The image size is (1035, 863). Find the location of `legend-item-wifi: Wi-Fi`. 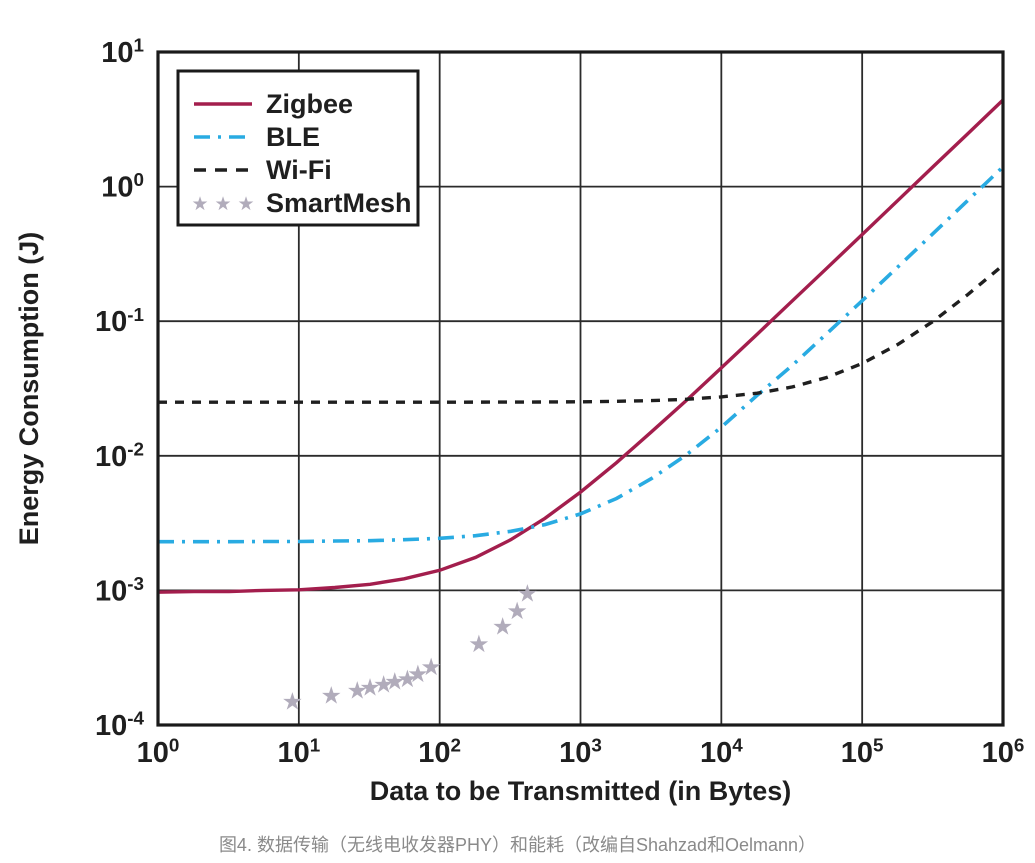

legend-item-wifi: Wi-Fi is located at coordinates (263, 170).